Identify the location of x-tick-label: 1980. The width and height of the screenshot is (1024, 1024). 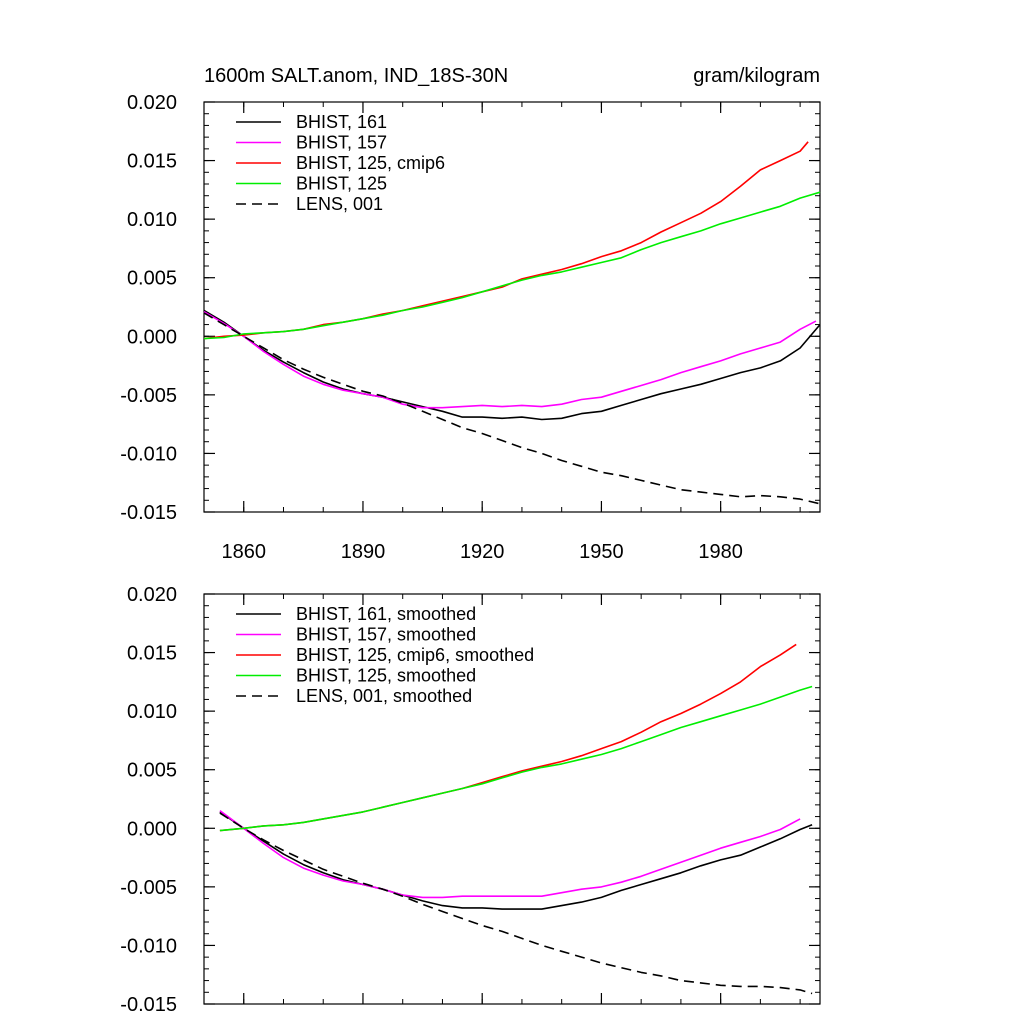
(720, 552).